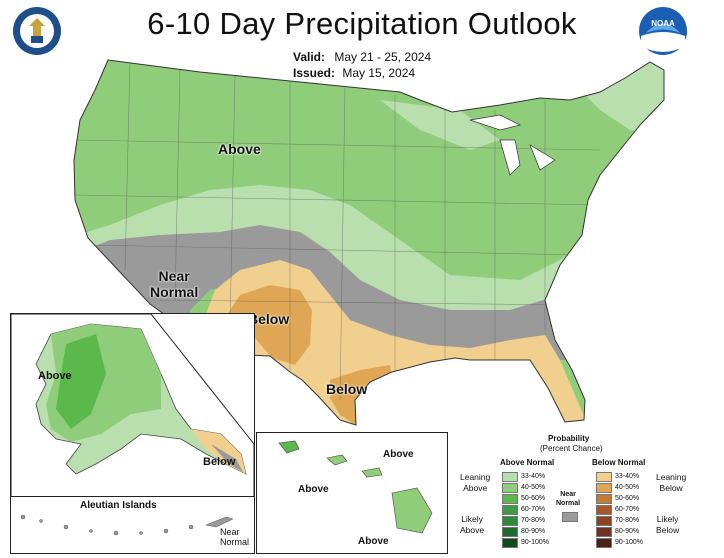 The height and width of the screenshot is (558, 724). What do you see at coordinates (475, 482) in the screenshot?
I see `legend-leaning-above: Leaning Above` at bounding box center [475, 482].